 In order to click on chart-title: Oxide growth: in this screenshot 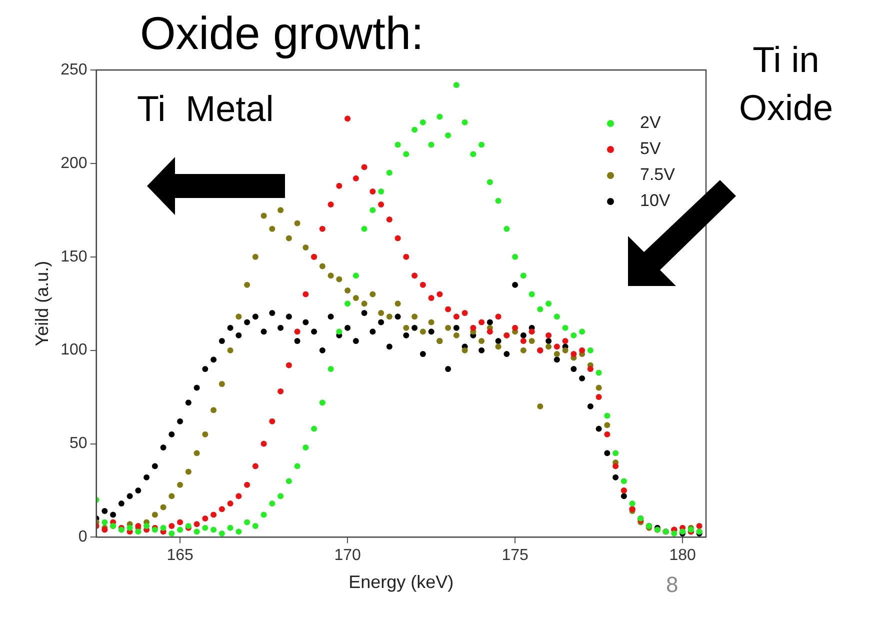, I will do `click(282, 33)`.